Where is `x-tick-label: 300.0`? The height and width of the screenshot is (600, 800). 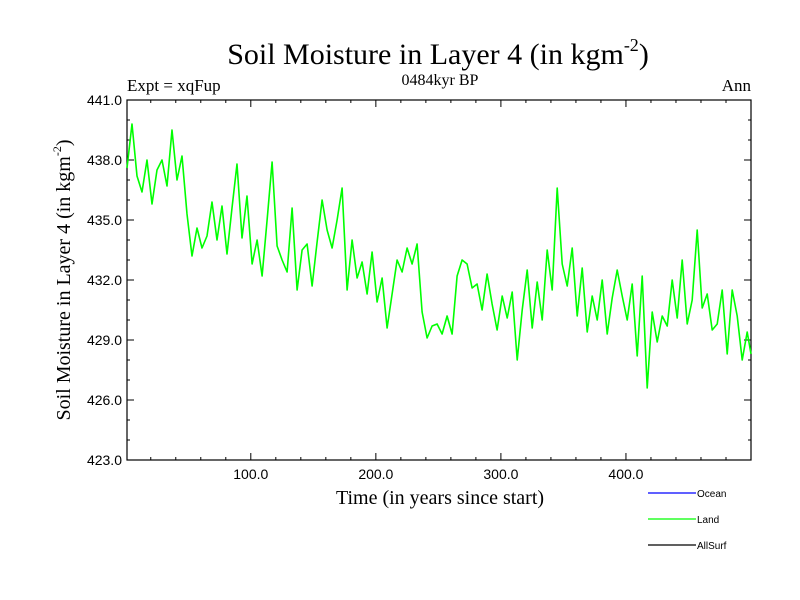
x-tick-label: 300.0 is located at coordinates (500, 474).